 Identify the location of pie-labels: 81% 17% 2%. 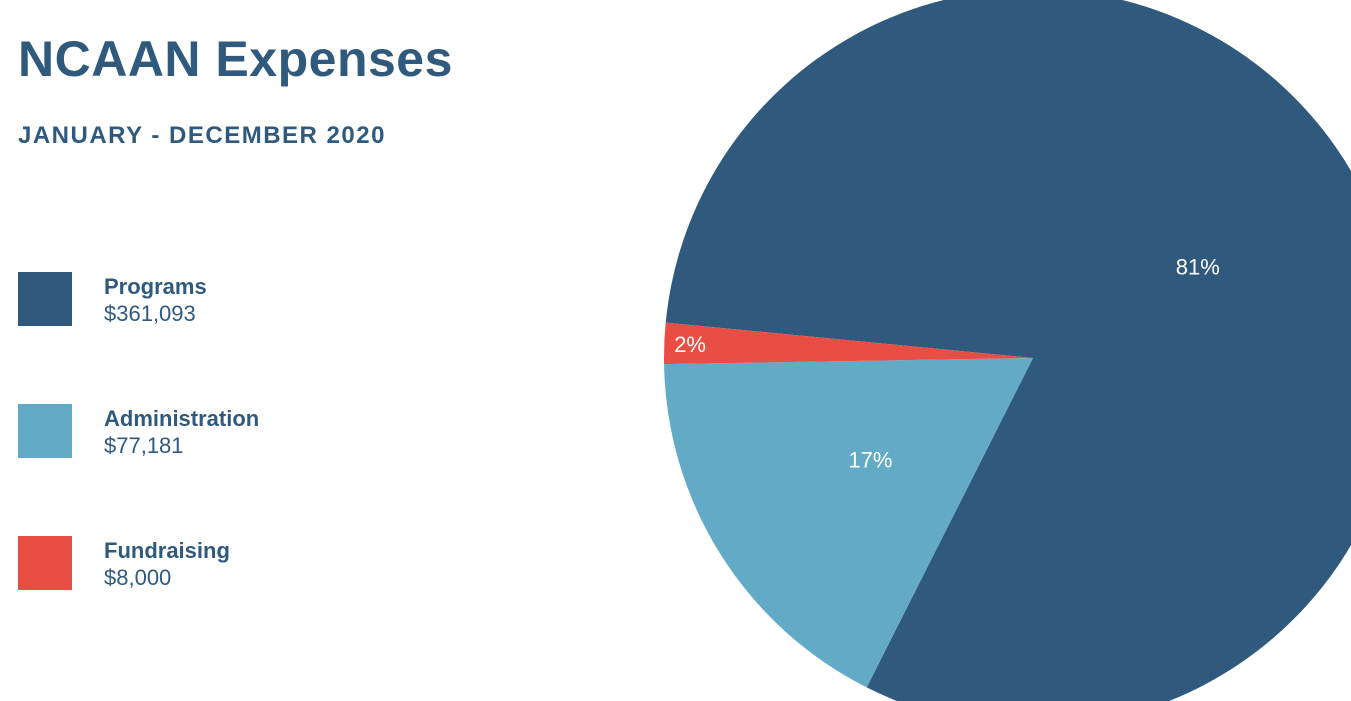
(947, 364).